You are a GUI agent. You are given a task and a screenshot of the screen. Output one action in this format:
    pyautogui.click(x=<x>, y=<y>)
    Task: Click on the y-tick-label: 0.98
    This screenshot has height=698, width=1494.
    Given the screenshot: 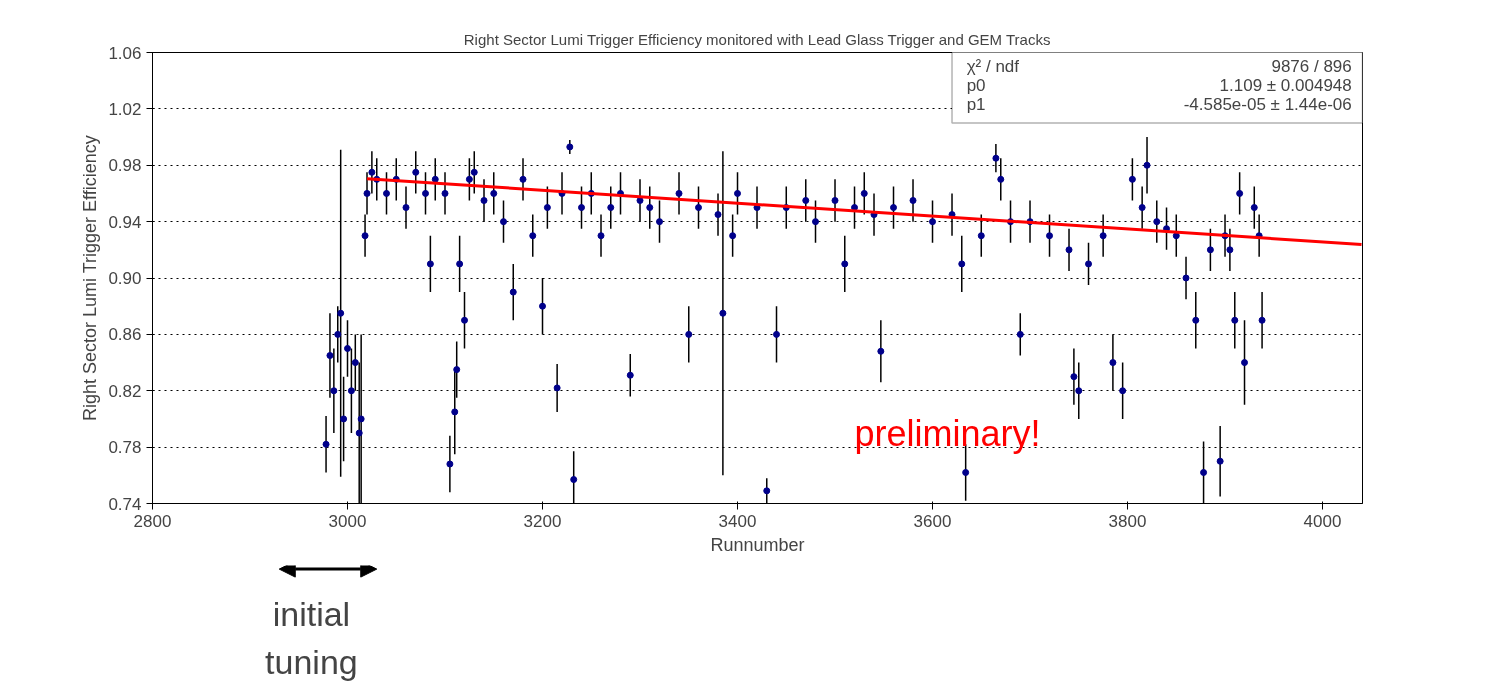 What is the action you would take?
    pyautogui.click(x=125, y=166)
    